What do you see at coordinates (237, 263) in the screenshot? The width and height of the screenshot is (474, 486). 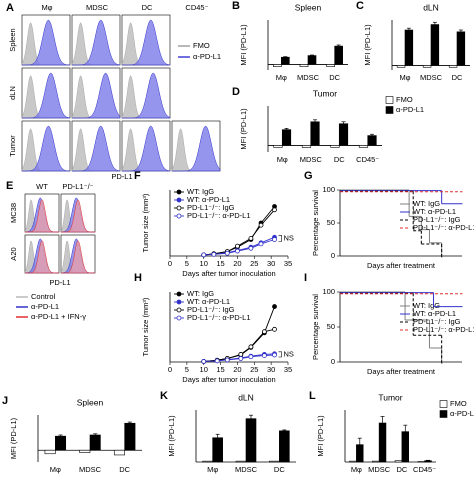 I see `x-tick-label: 20` at bounding box center [237, 263].